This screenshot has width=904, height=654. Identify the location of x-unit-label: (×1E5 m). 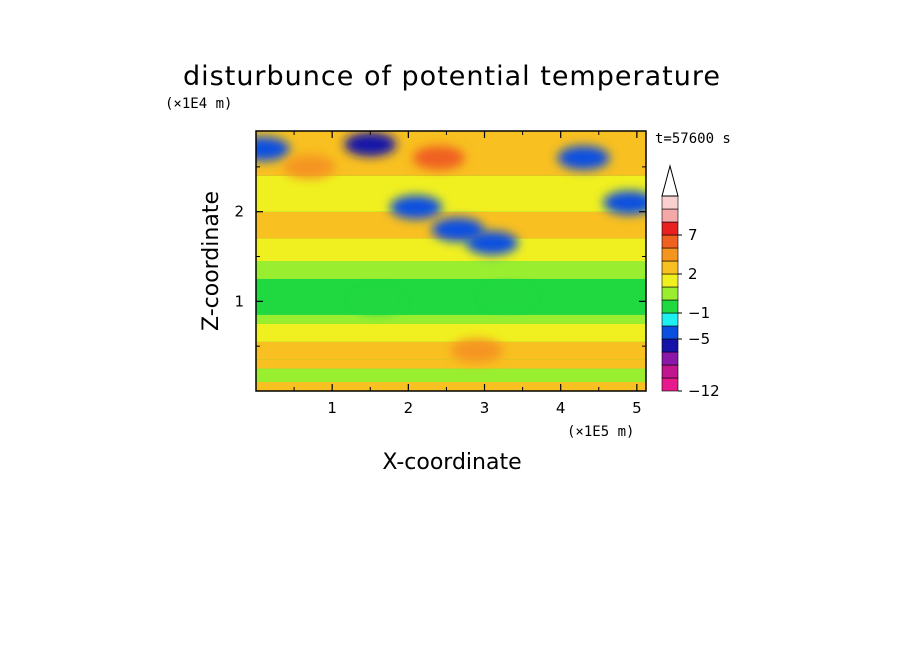
(600, 432).